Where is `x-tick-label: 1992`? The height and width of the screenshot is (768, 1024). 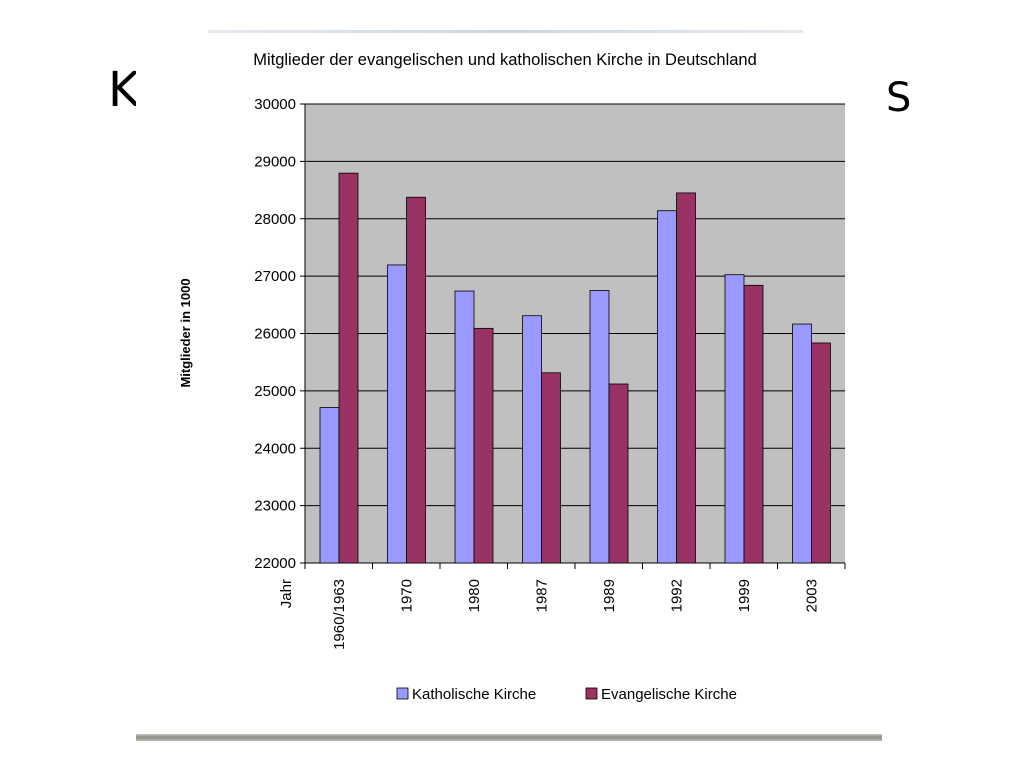 x-tick-label: 1992 is located at coordinates (676, 595).